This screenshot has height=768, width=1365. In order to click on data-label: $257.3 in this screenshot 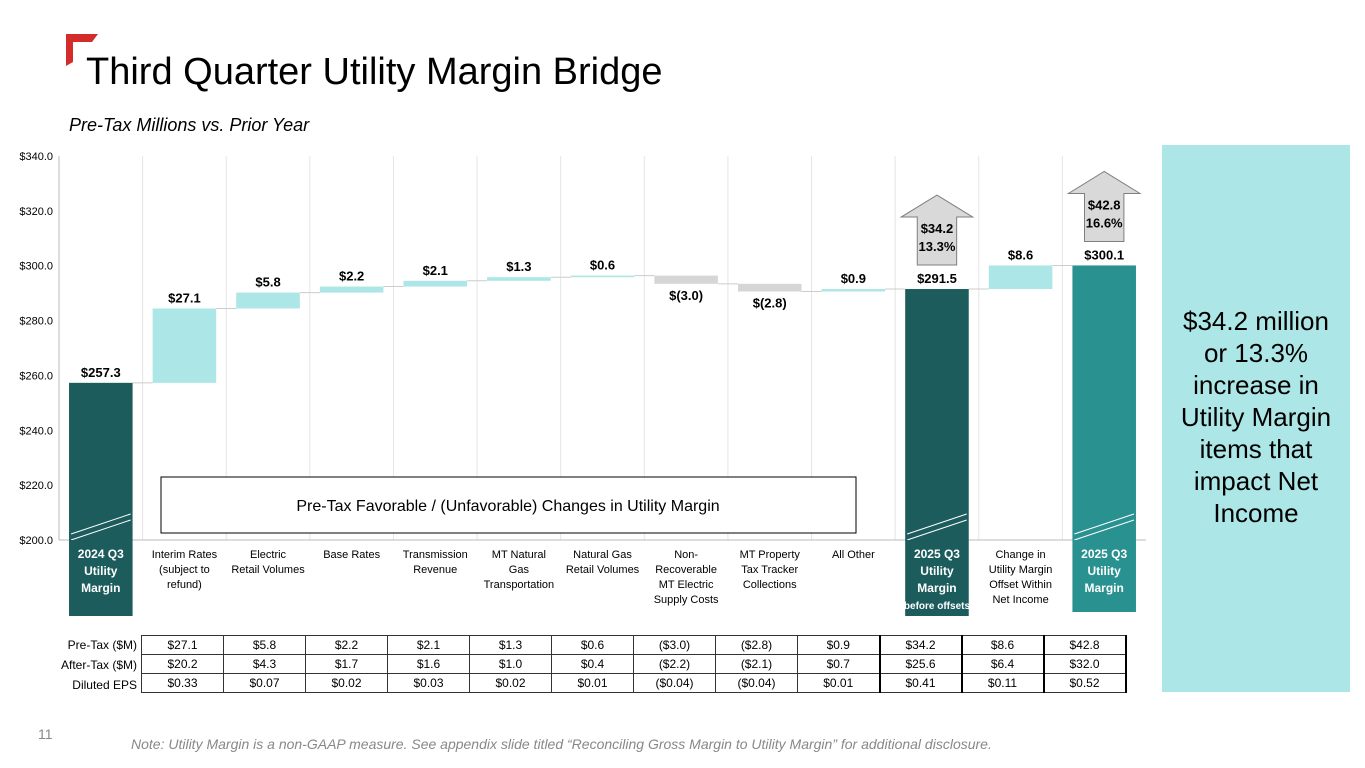, I will do `click(101, 372)`.